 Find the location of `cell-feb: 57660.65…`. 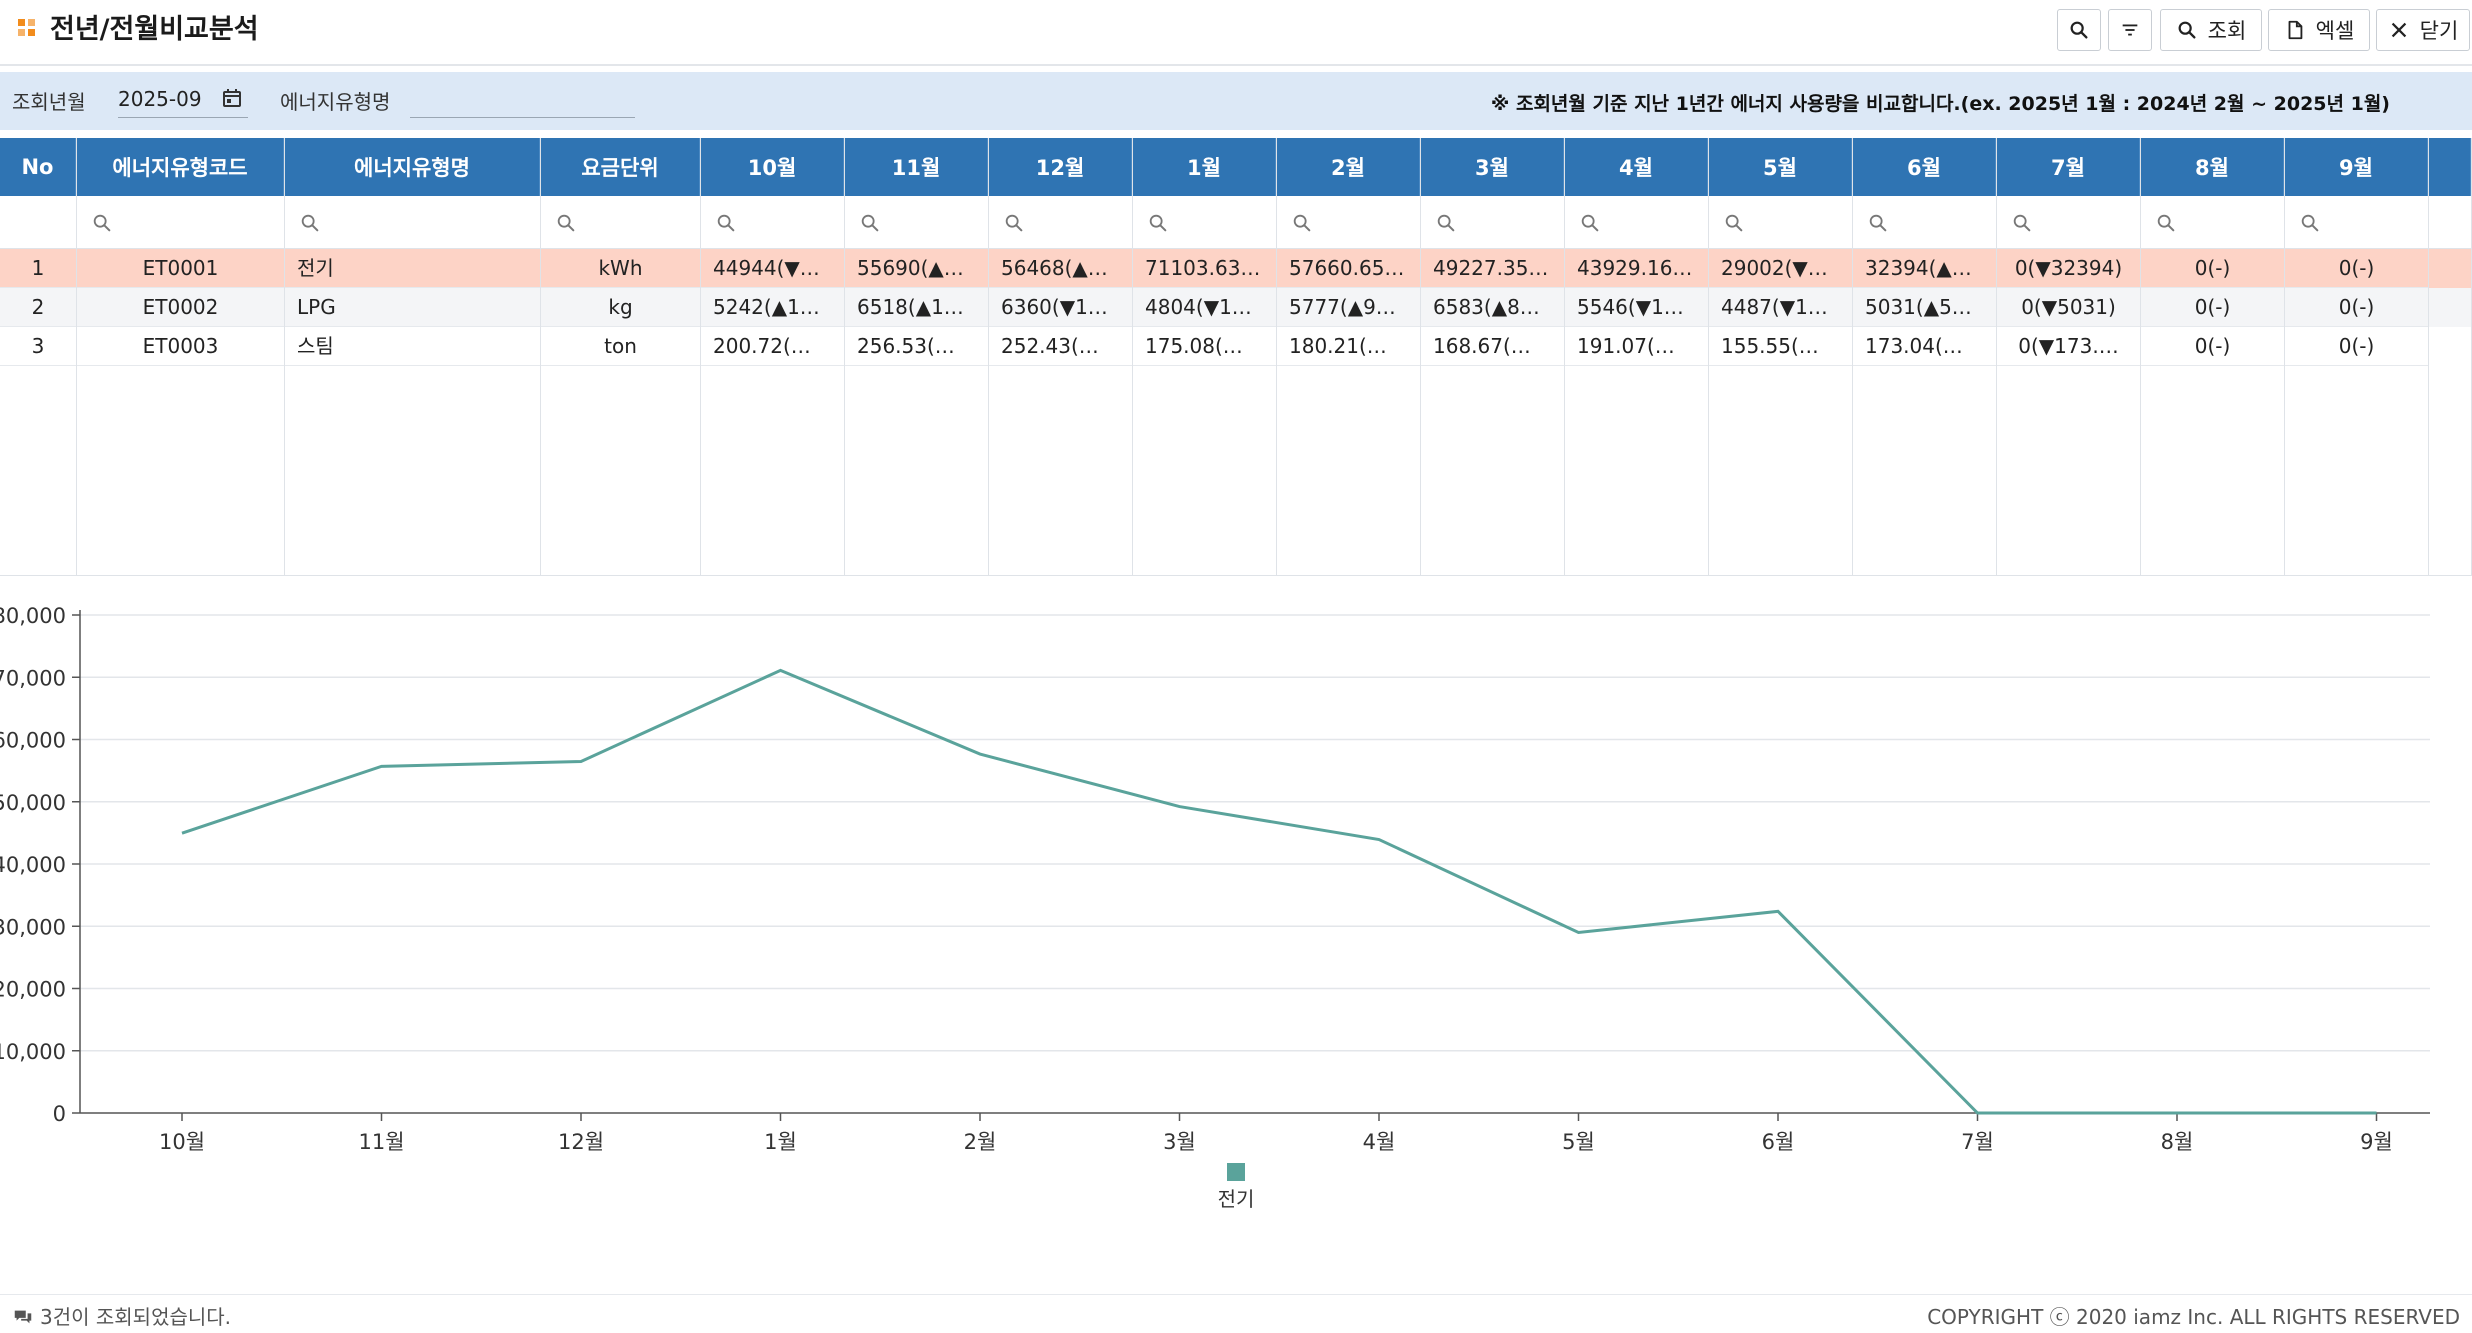

cell-feb: 57660.65… is located at coordinates (1348, 268).